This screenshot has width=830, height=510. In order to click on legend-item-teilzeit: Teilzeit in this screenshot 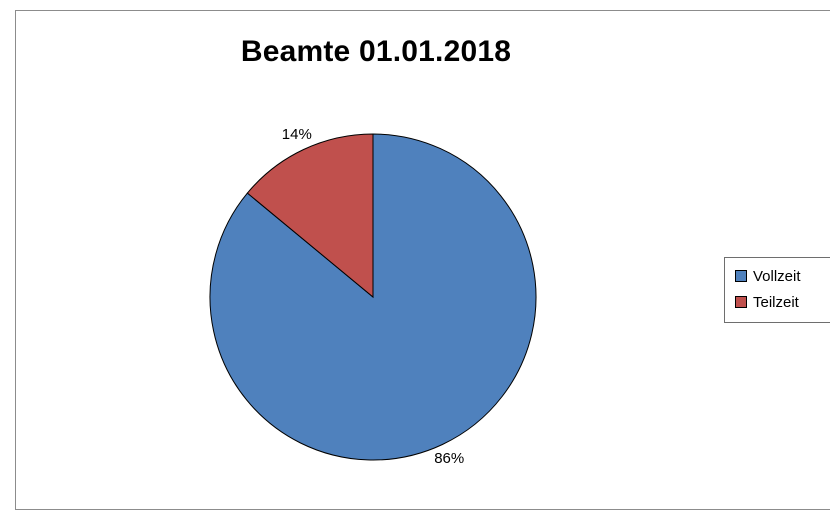, I will do `click(767, 302)`.